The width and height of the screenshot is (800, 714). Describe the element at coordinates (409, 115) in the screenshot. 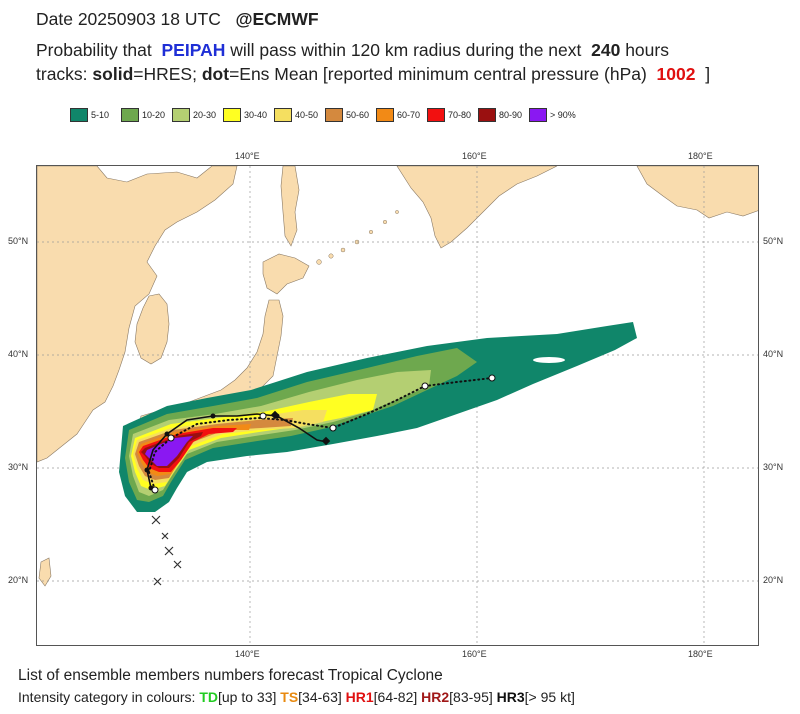

I see `legend-label: 60-70` at that location.